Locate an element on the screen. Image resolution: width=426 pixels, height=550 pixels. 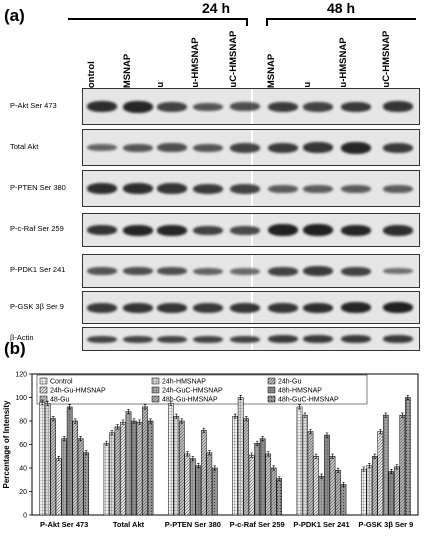
blot-label: P-Akt Ser 473 is located at coordinates (33, 105).